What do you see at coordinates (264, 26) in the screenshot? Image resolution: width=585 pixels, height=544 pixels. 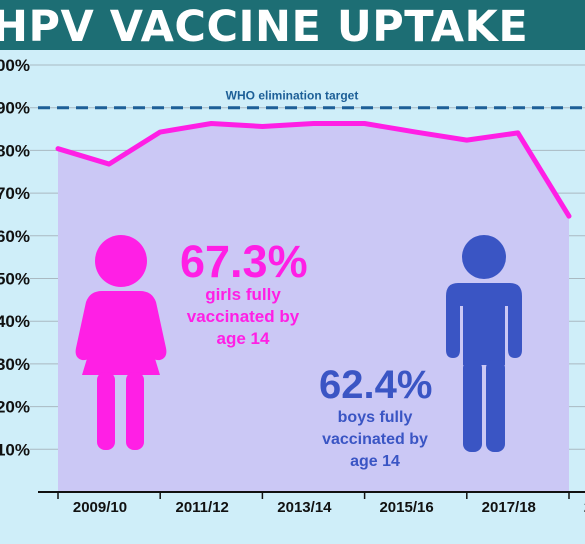 I see `chart-title: HPV VACCINE UPTAKE` at bounding box center [264, 26].